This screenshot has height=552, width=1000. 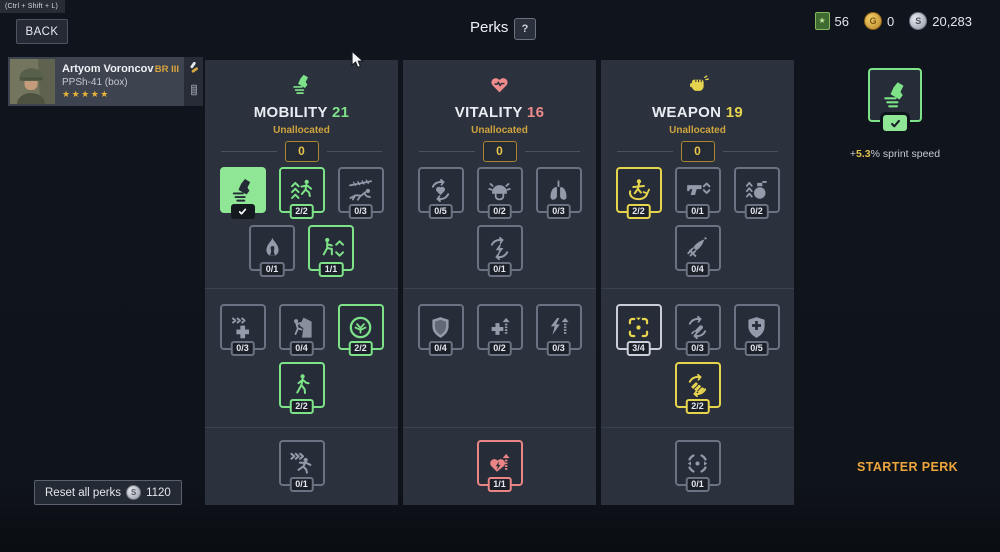 What do you see at coordinates (331, 248) in the screenshot?
I see `crouch-speed-icon` at bounding box center [331, 248].